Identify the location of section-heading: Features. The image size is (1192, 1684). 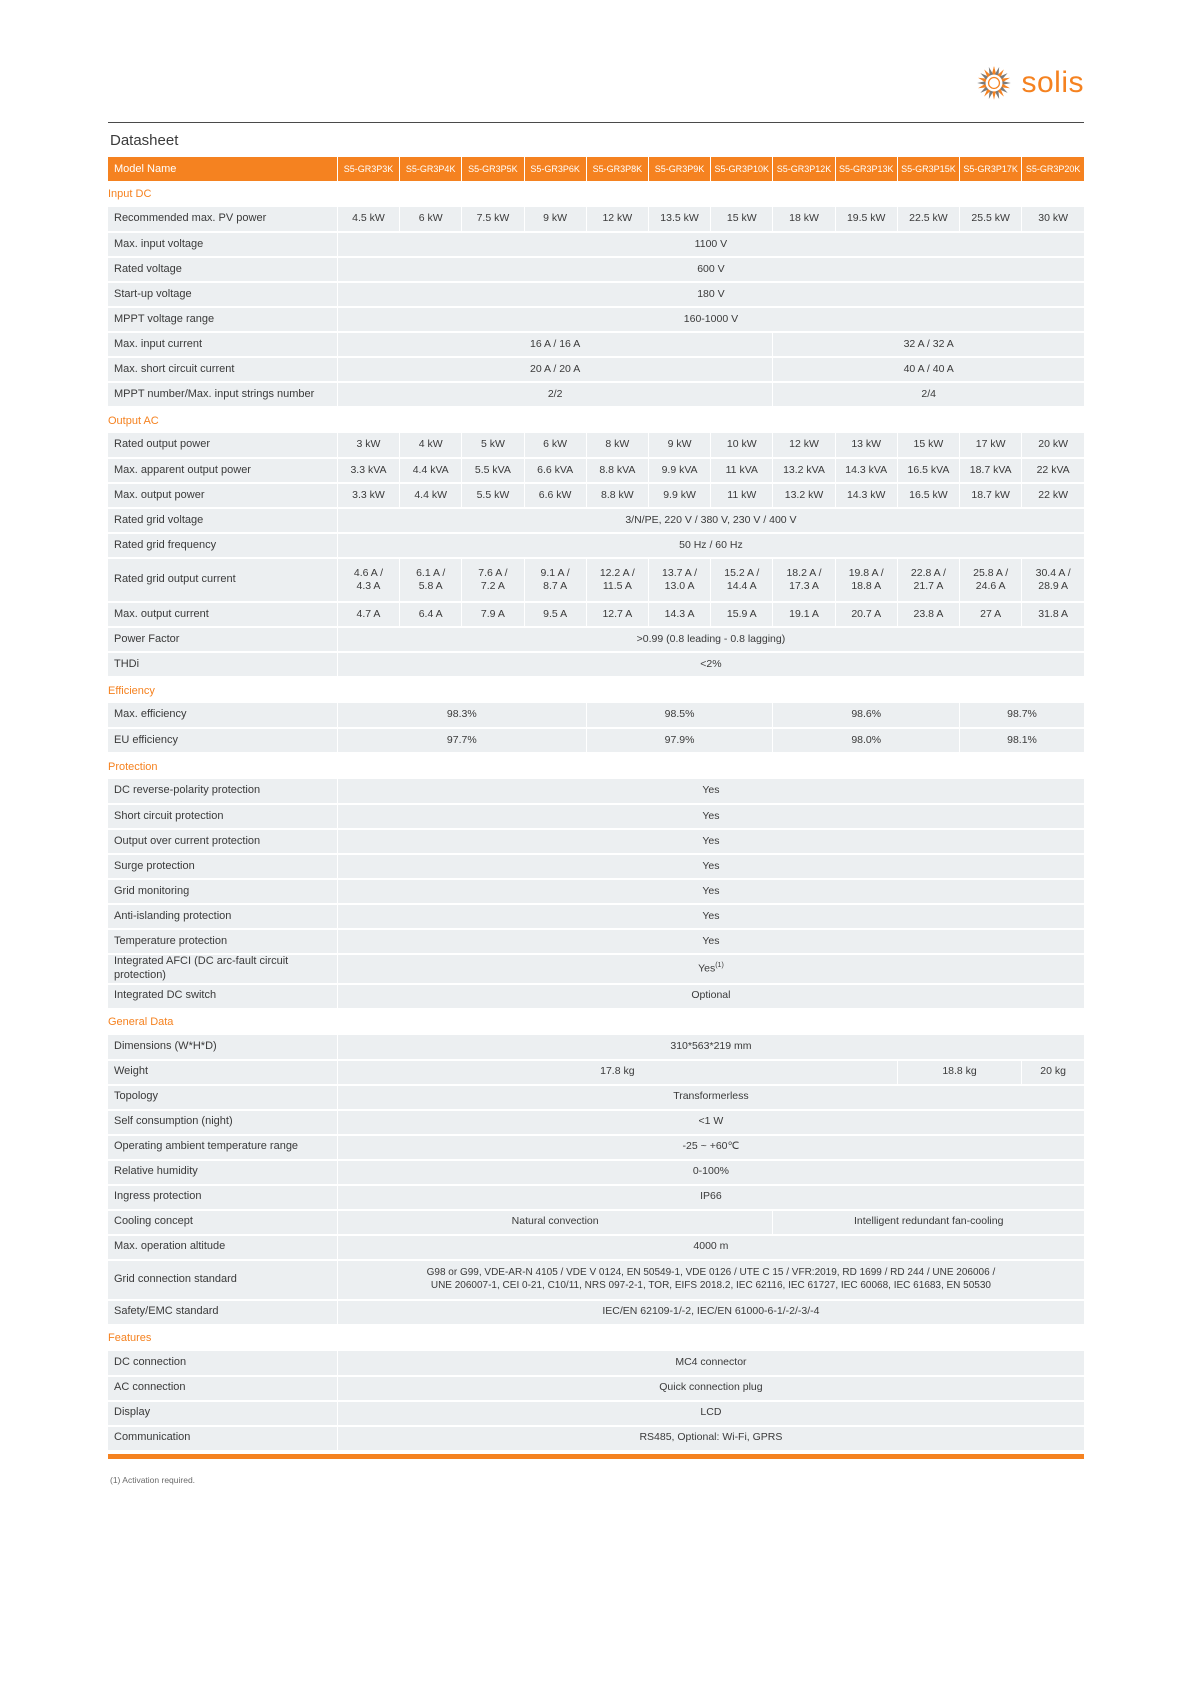
(596, 1337).